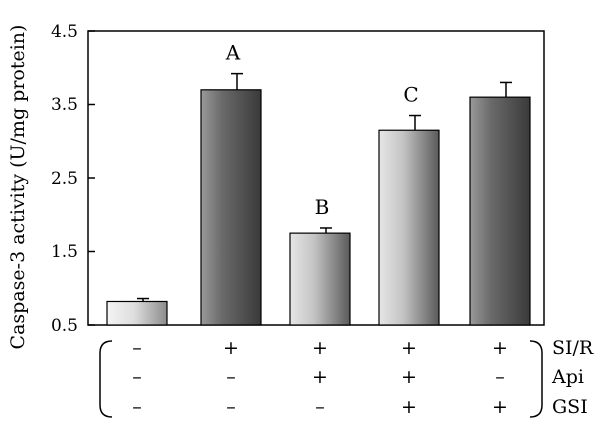 The image size is (600, 424). I want to click on y-axis-label: Caspase-3 activity (U/mg protein), so click(18, 187).